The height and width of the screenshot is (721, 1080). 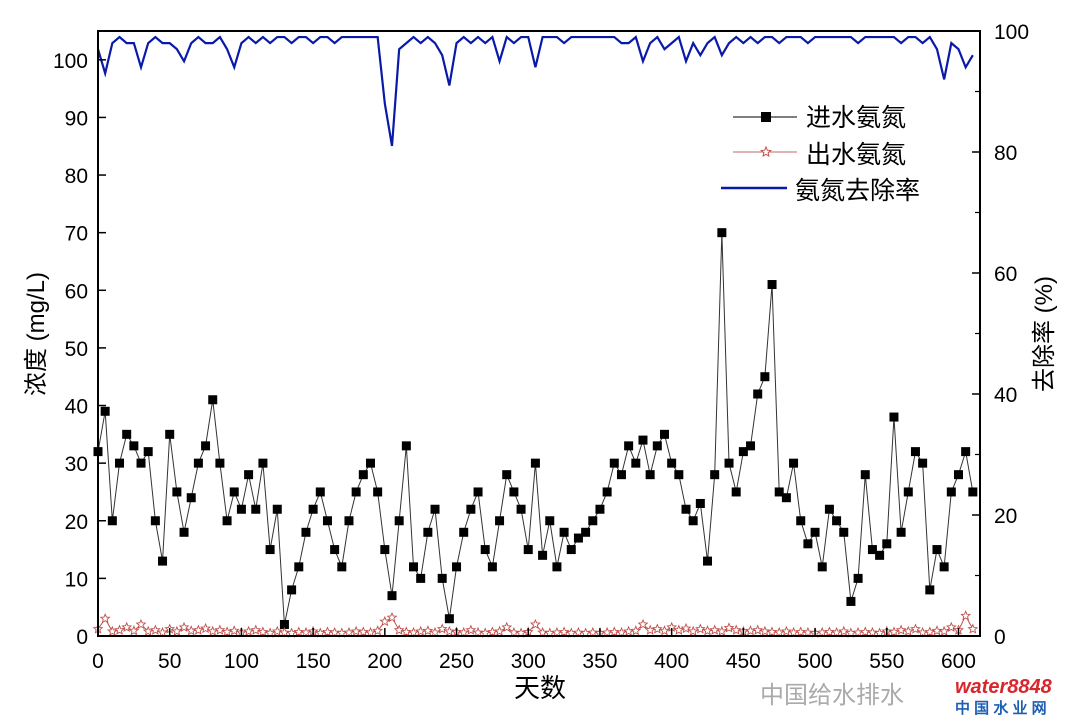 I want to click on site-logo: water8848 中 国 水 业 网, so click(x=1004, y=696).